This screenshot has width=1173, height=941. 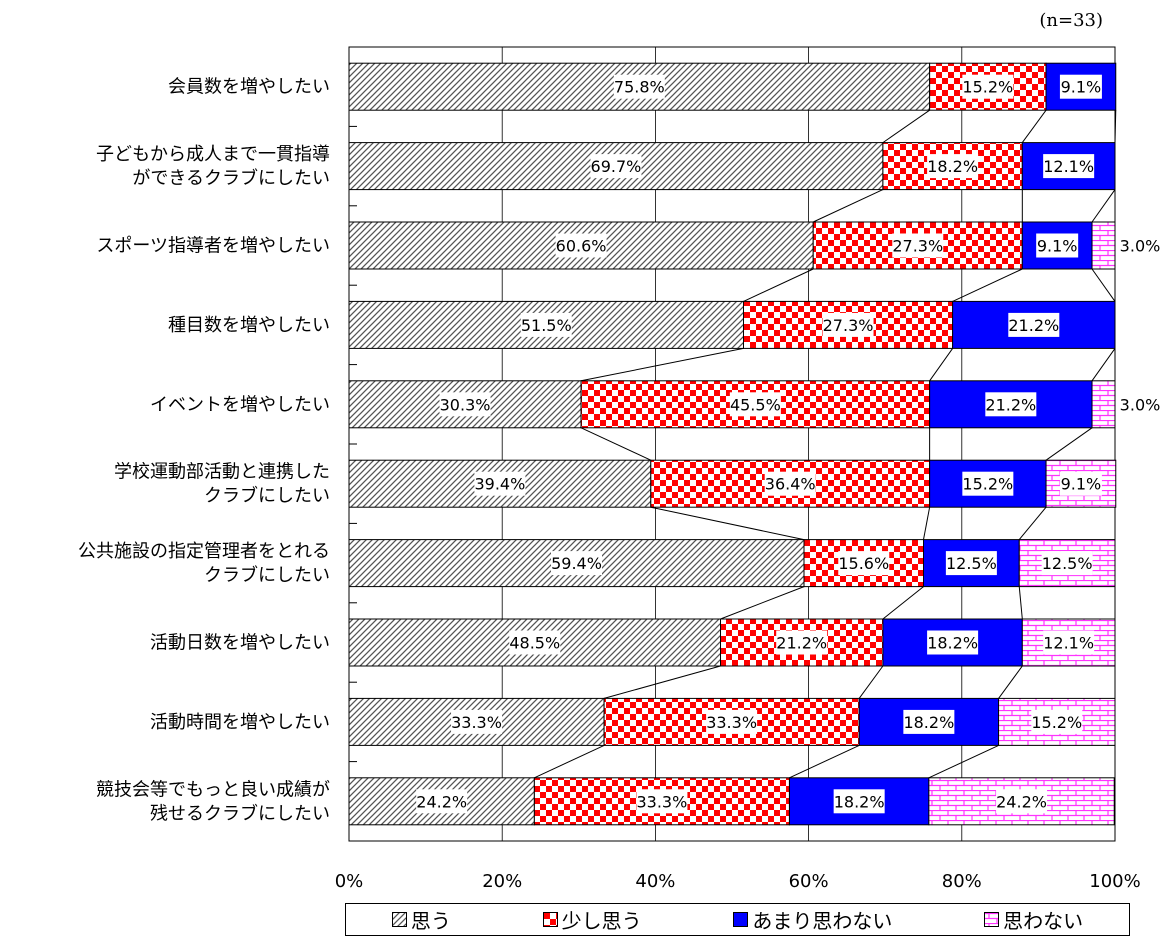 I want to click on bar-omowanai, so click(x=1103, y=245).